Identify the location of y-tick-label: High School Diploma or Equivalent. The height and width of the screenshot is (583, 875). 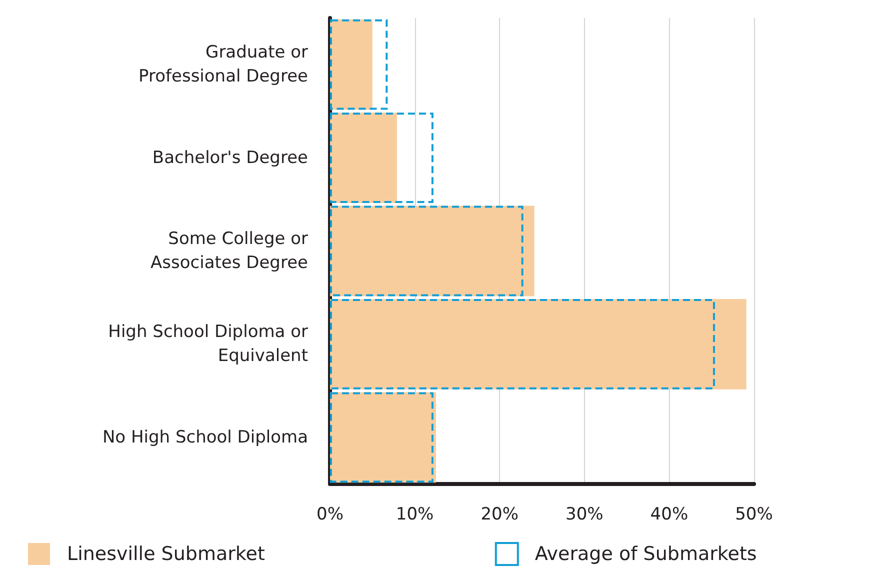
(208, 344).